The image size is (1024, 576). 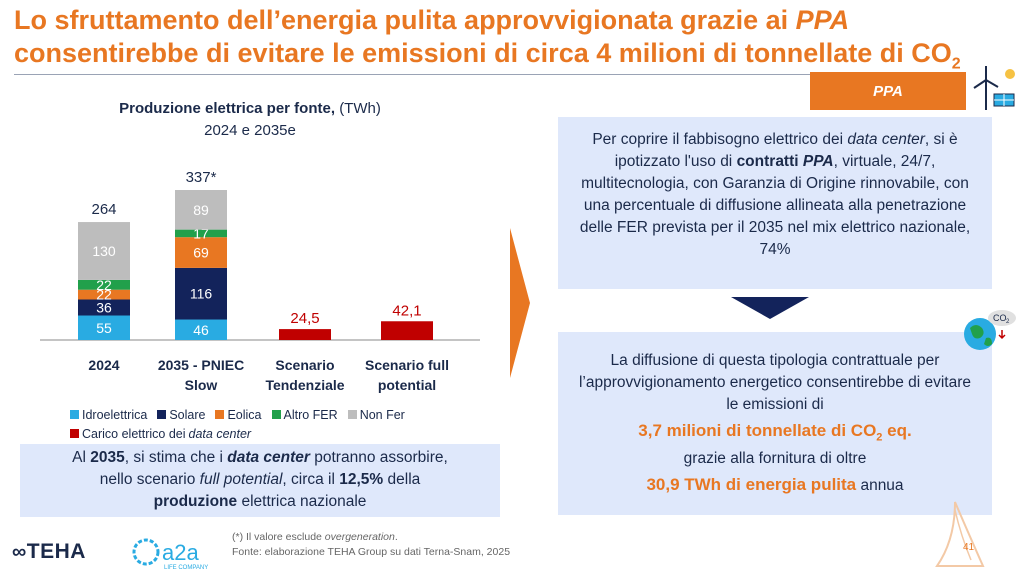 I want to click on category-label: Scenario, so click(x=304, y=365).